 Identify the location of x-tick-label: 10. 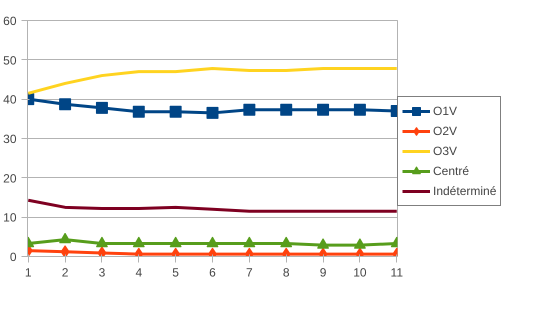
(360, 273).